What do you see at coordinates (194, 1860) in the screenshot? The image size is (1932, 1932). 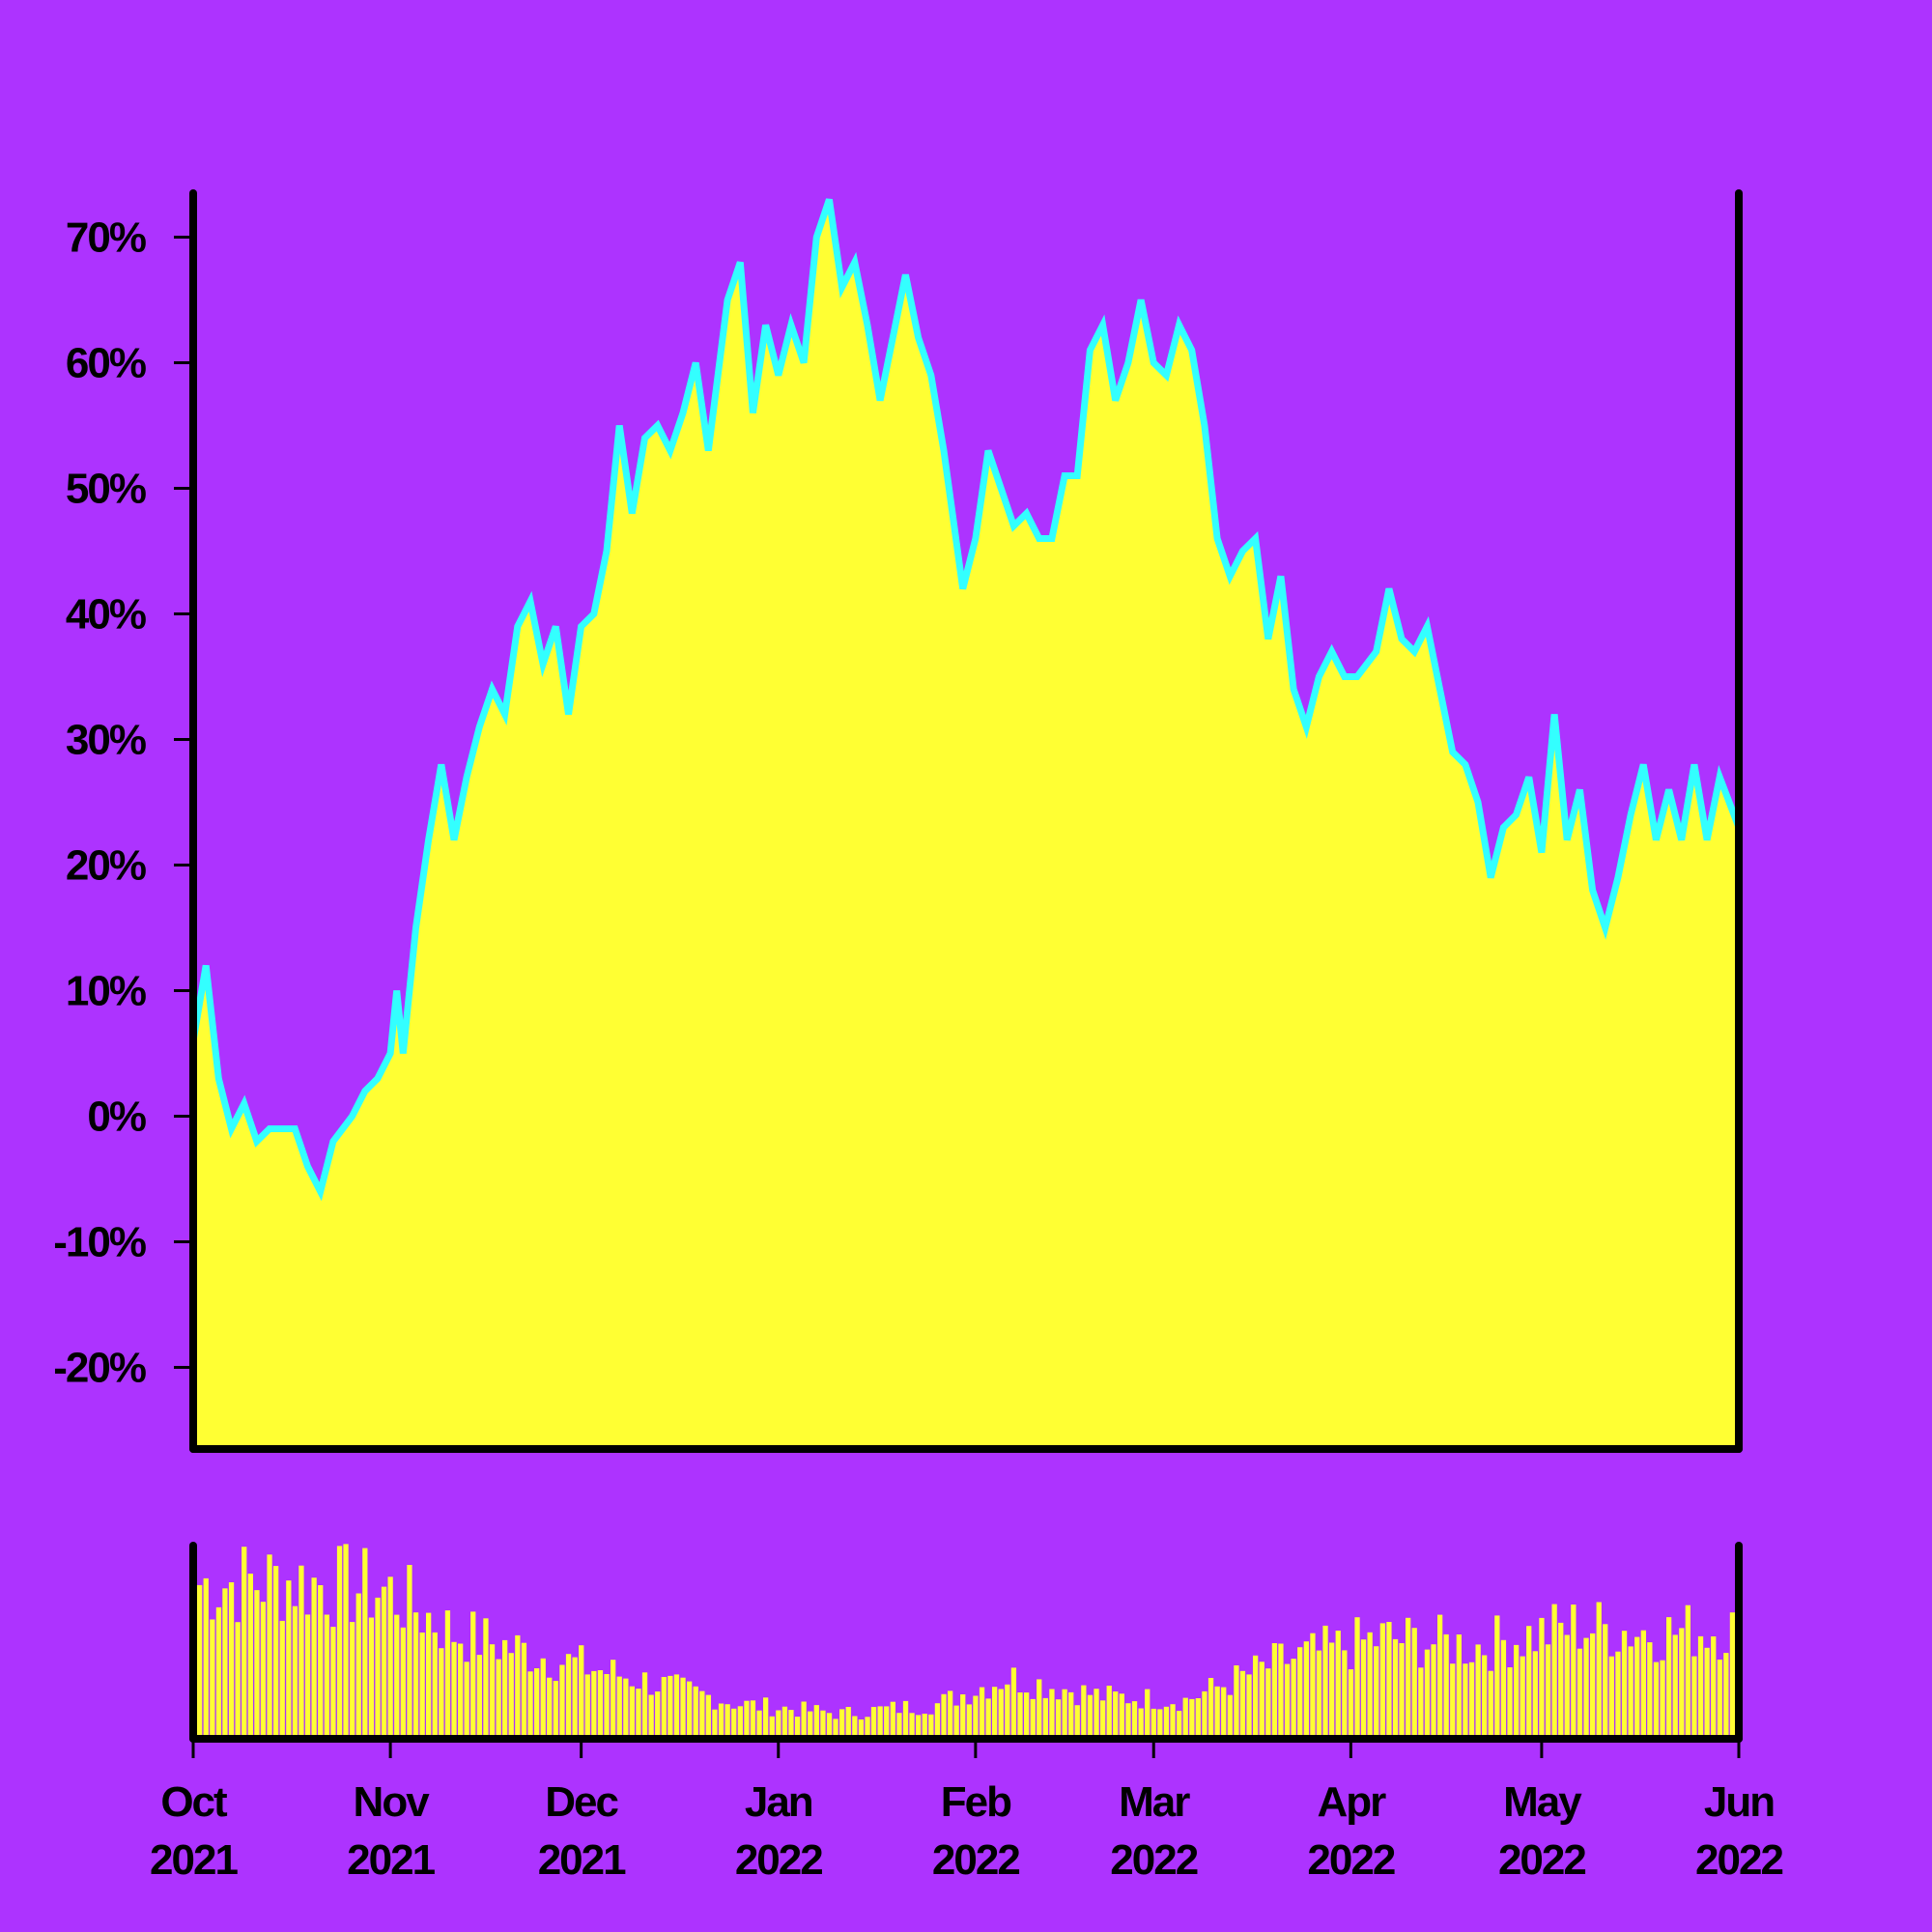 I see `x-tick-label-year: 2021` at bounding box center [194, 1860].